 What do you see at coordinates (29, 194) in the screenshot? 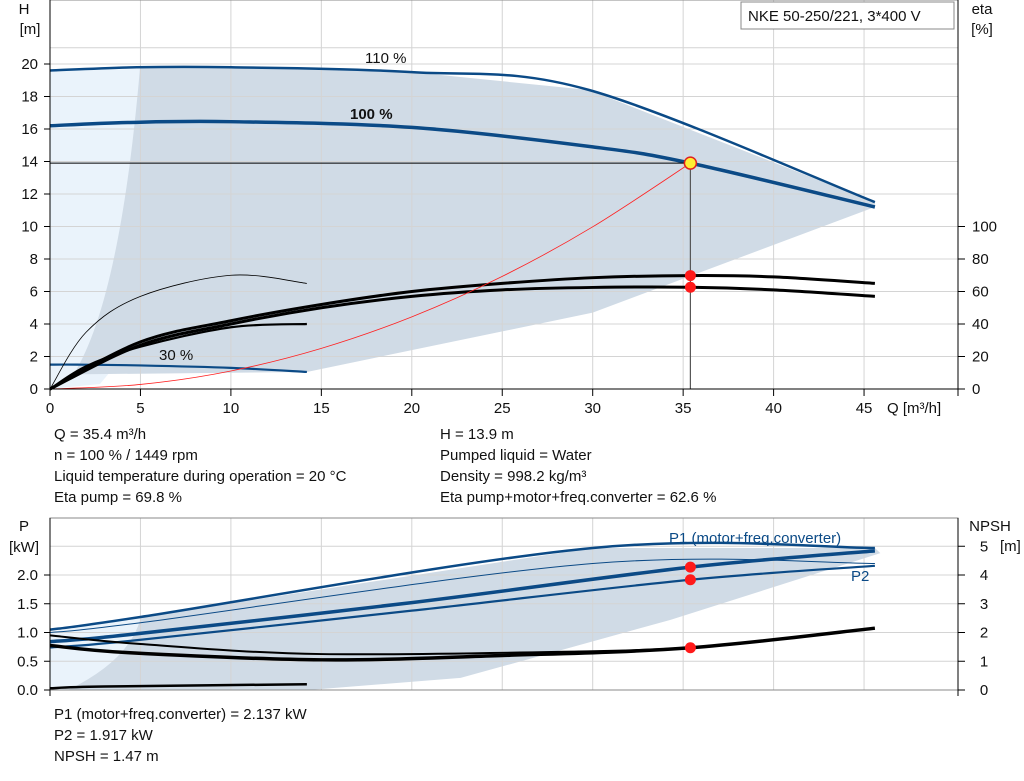
I see `y-tick-label: 12` at bounding box center [29, 194].